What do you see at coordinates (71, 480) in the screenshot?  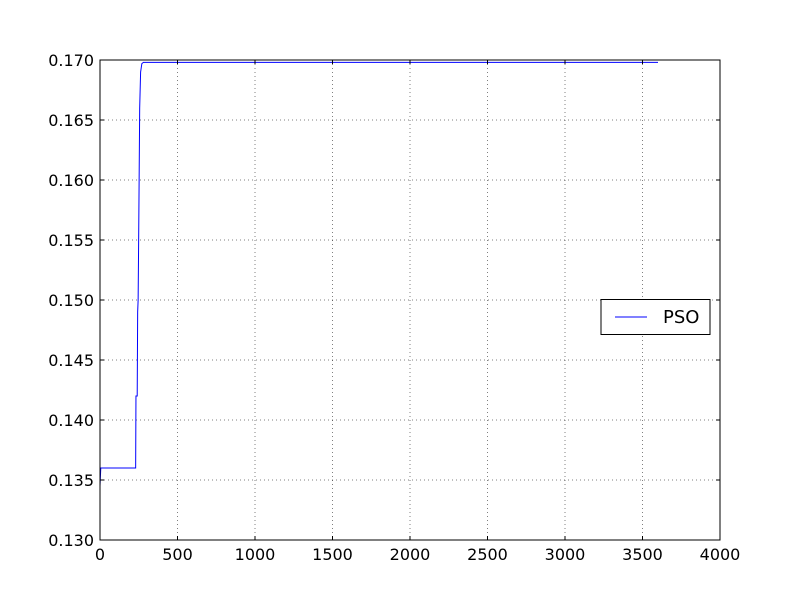 I see `y-tick-label: 0.135` at bounding box center [71, 480].